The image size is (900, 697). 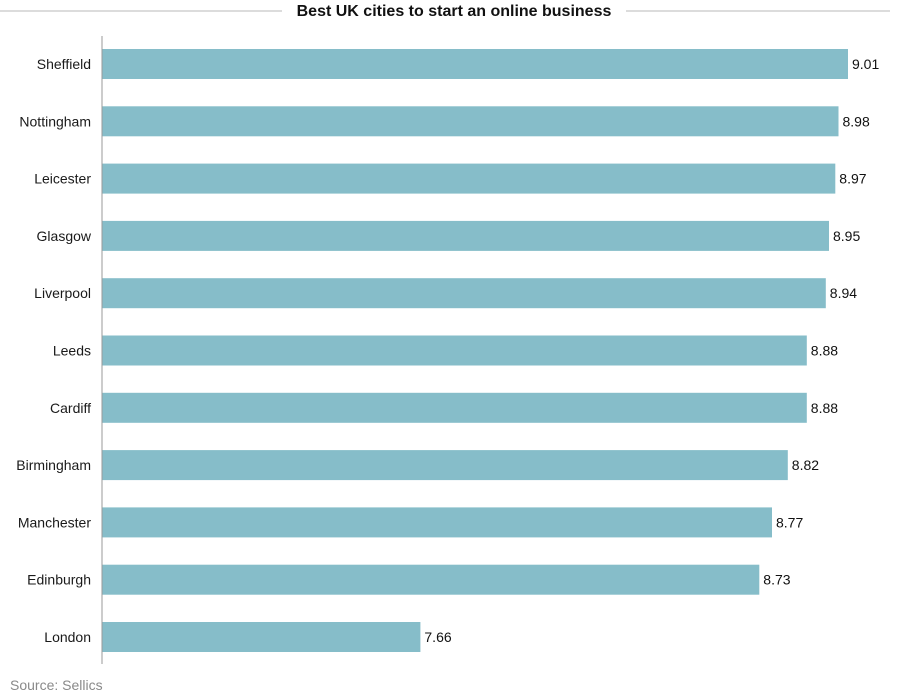 I want to click on category-tick-label: Sheffield, so click(x=64, y=64).